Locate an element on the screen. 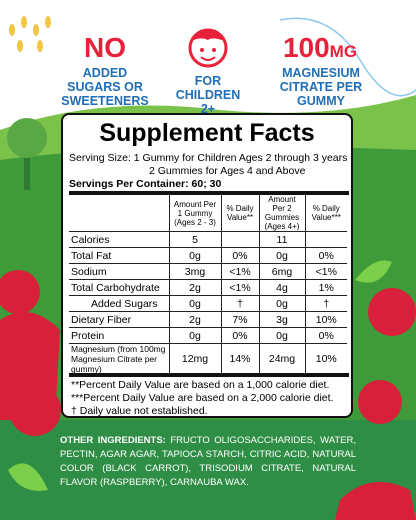 This screenshot has width=416, height=520. nutrient-name: Added Sugars is located at coordinates (119, 303).